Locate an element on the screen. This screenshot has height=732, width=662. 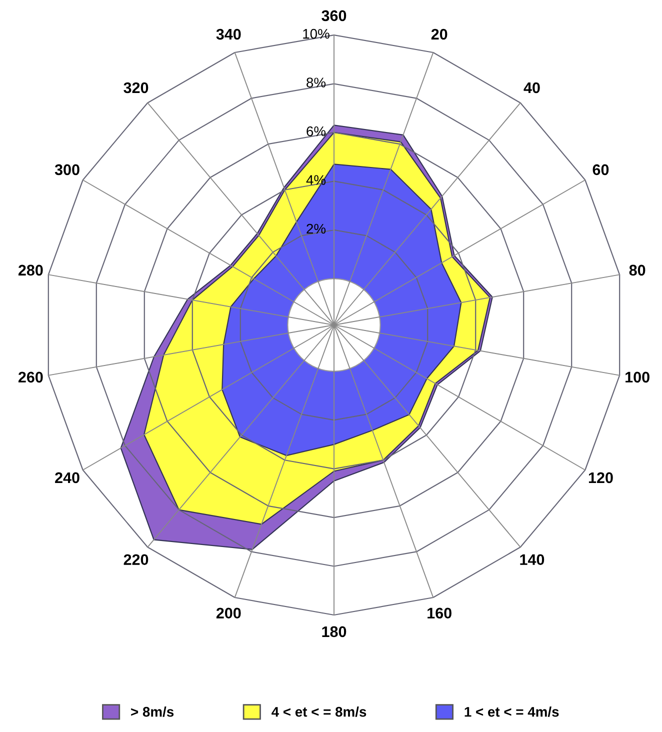
y-tick-label: 2% is located at coordinates (316, 229).